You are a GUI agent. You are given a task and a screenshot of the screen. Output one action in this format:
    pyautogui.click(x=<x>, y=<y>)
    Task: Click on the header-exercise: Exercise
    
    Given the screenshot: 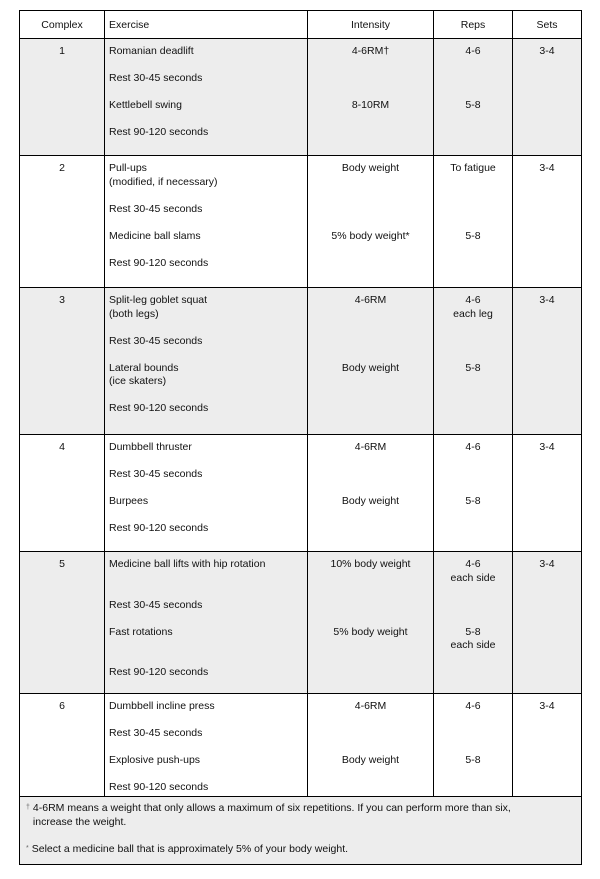 What is the action you would take?
    pyautogui.click(x=206, y=24)
    